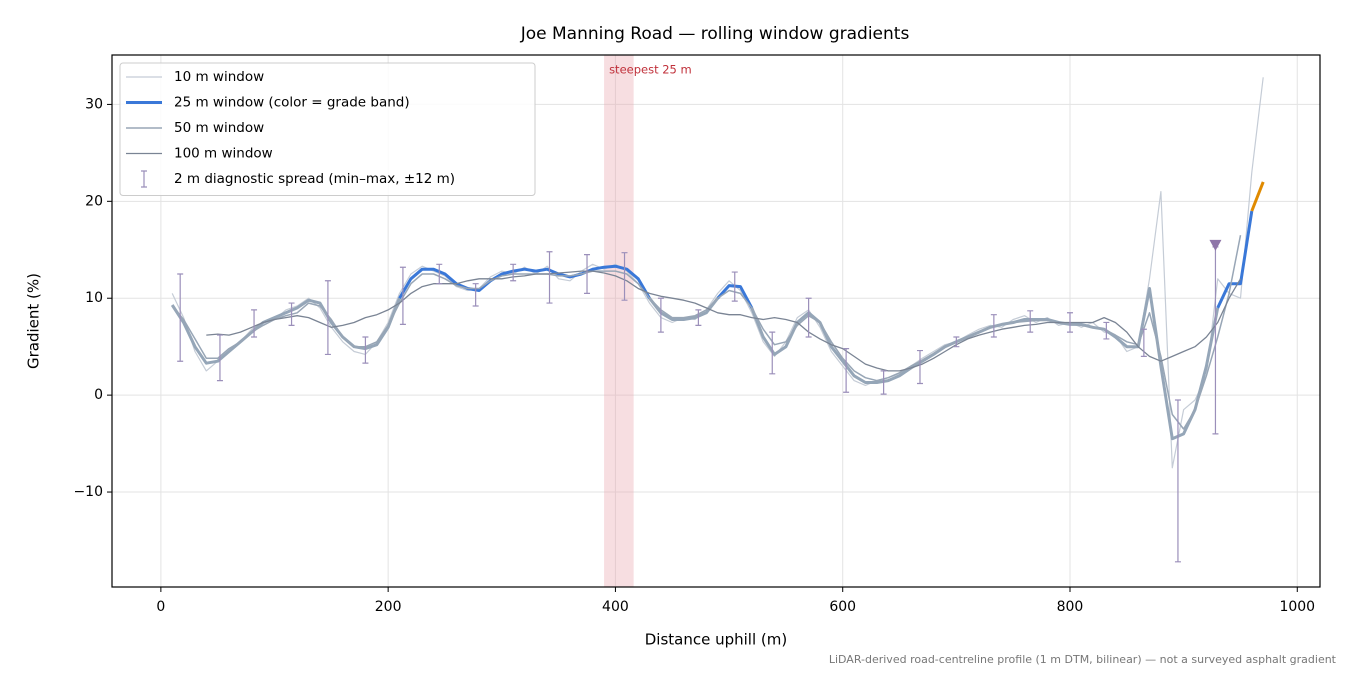  What do you see at coordinates (650, 70) in the screenshot?
I see `highlight-label: steepest 25 m` at bounding box center [650, 70].